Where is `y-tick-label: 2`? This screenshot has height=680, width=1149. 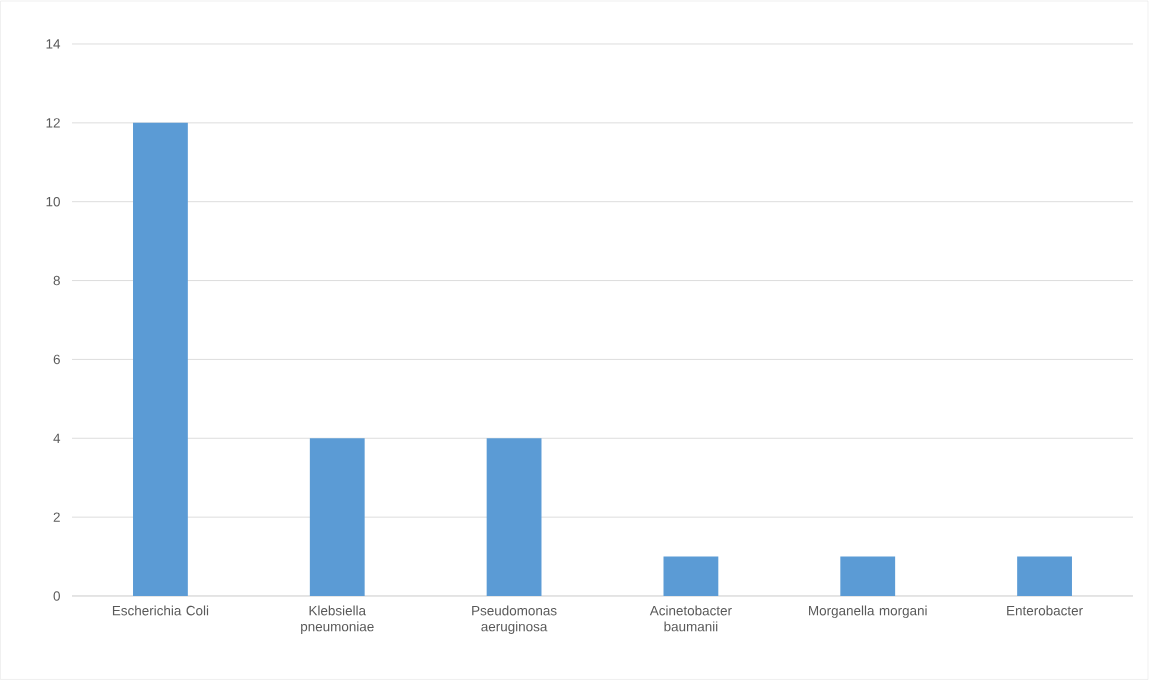 y-tick-label: 2 is located at coordinates (56, 517).